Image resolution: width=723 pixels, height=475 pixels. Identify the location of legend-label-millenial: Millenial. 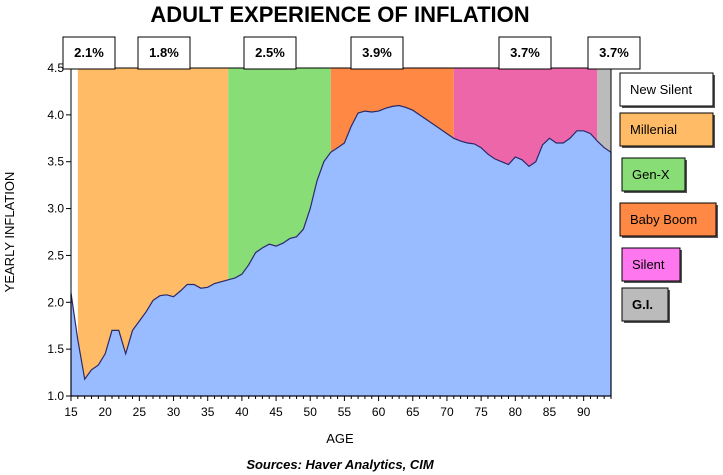
(653, 129).